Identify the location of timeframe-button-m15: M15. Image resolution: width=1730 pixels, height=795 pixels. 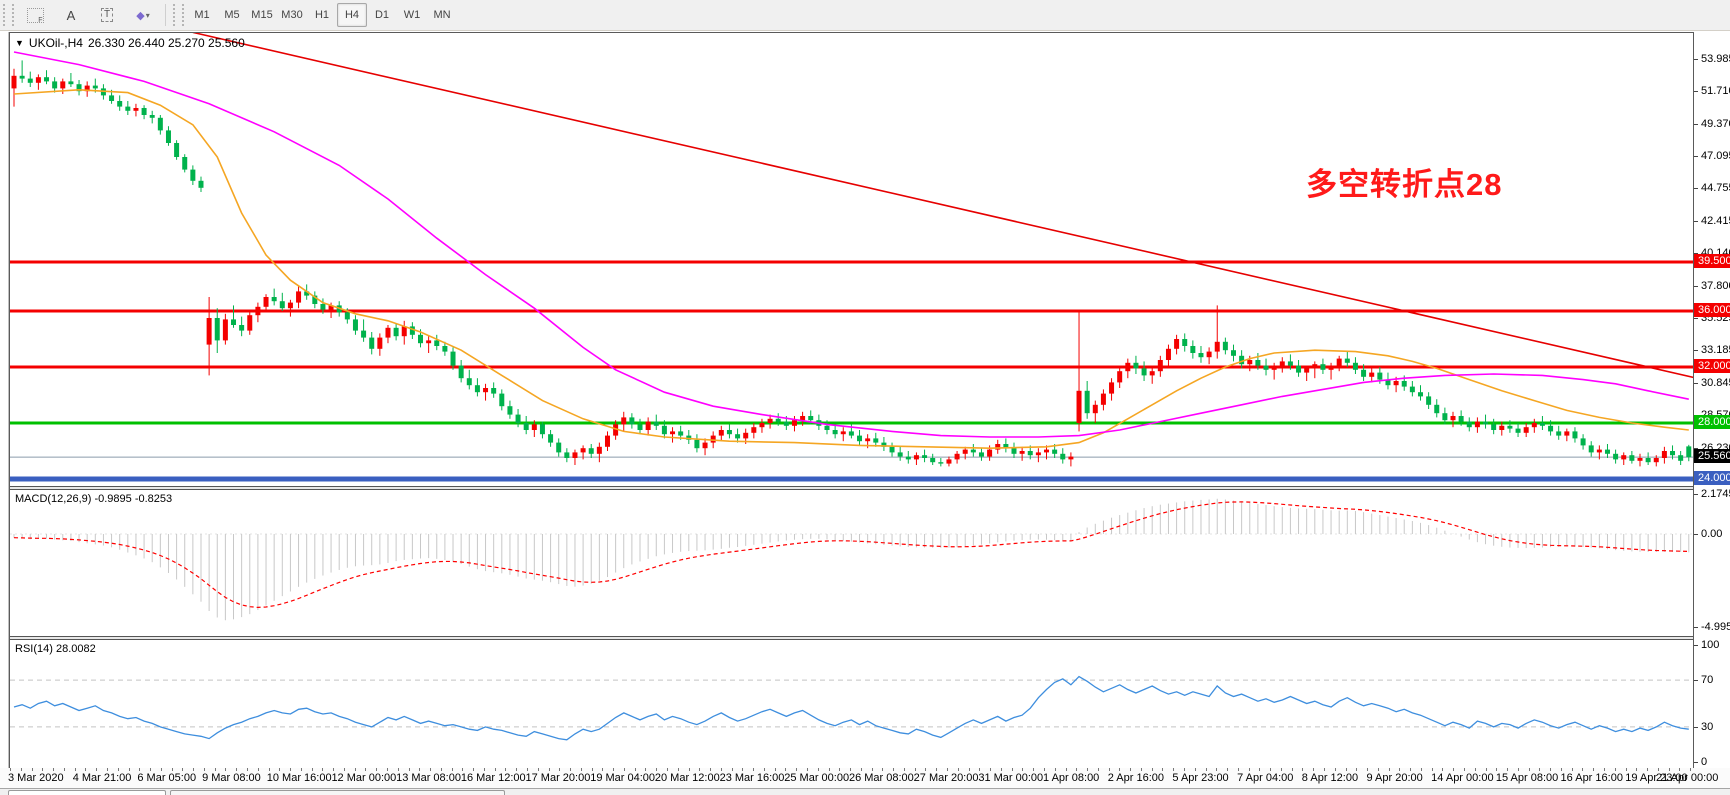
(262, 15).